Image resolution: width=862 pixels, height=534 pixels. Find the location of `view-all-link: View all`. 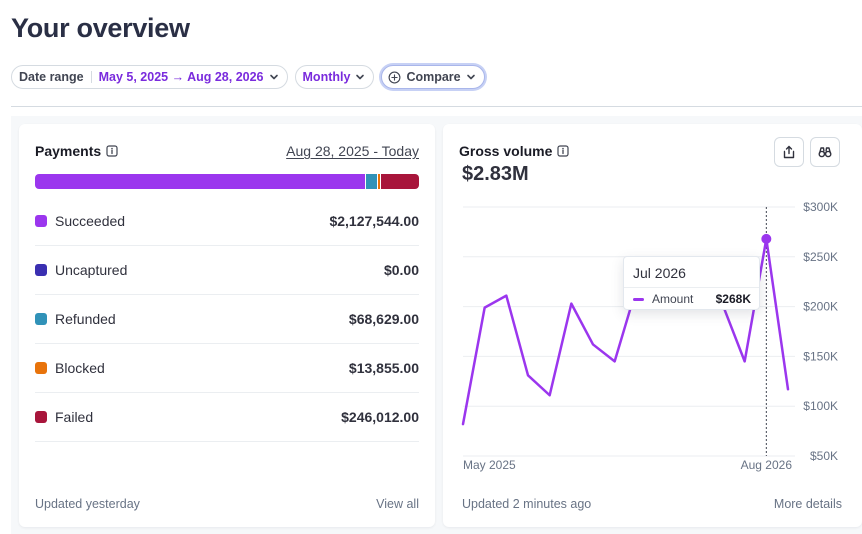

view-all-link: View all is located at coordinates (397, 504).